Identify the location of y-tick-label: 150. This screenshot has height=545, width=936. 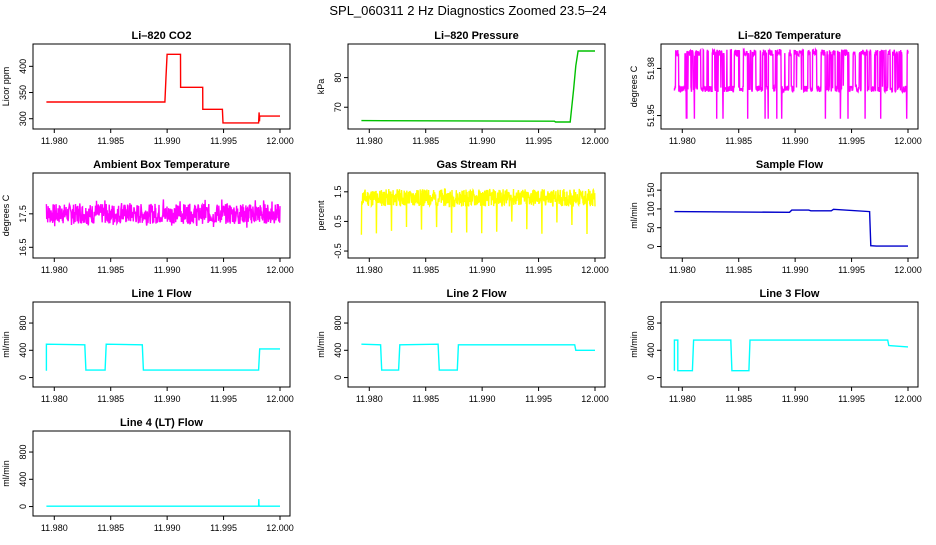
(651, 190).